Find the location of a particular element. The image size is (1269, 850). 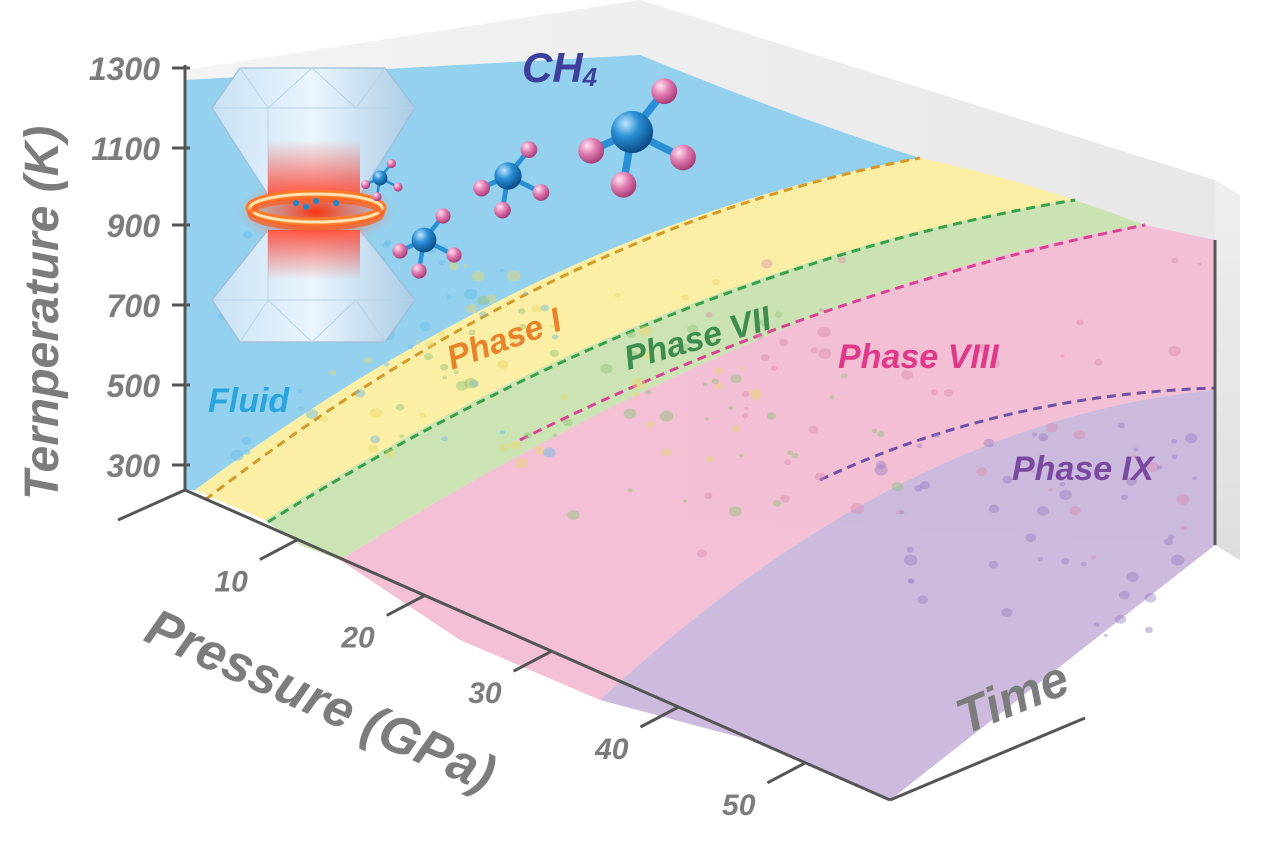

pressure-tick-label: 30 is located at coordinates (485, 693).